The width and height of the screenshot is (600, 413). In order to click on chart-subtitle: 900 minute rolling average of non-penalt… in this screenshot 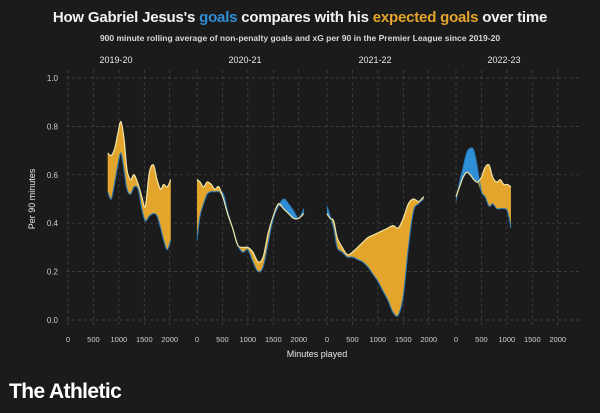, I will do `click(300, 38)`.